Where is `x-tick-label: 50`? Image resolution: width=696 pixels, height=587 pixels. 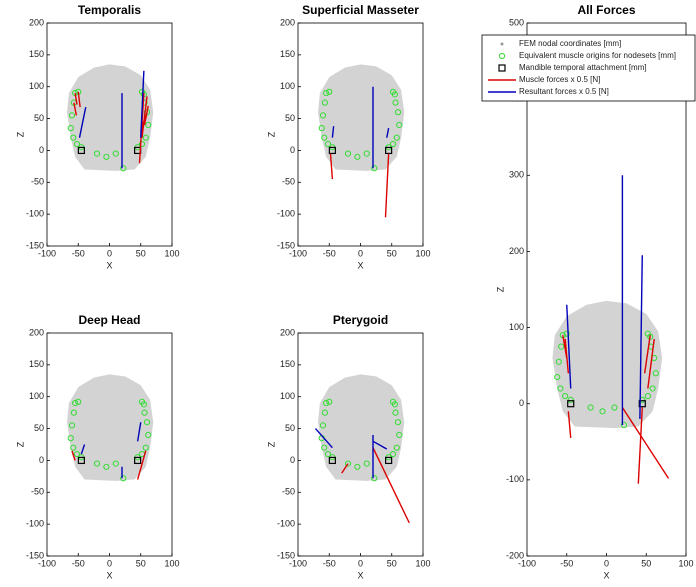 x-tick-label: 50 is located at coordinates (141, 563).